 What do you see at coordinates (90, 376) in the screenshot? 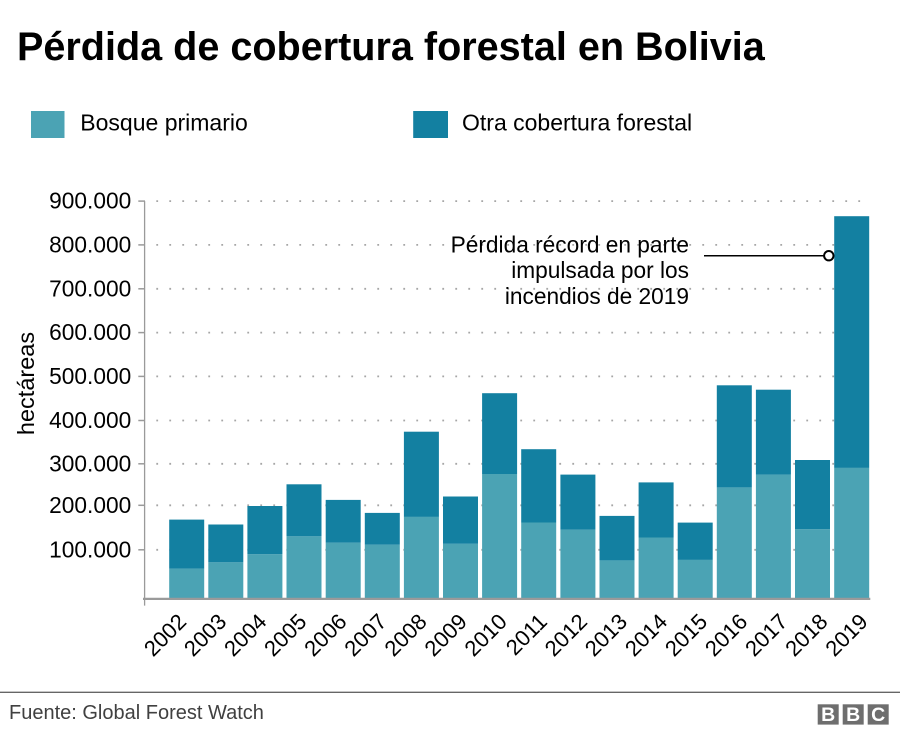
I see `svg-text: 500.000` at bounding box center [90, 376].